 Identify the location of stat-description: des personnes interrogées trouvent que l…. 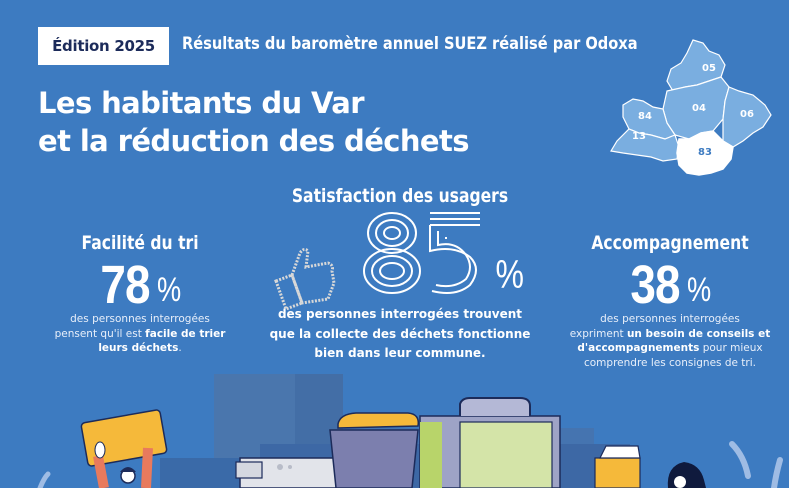
(400, 333).